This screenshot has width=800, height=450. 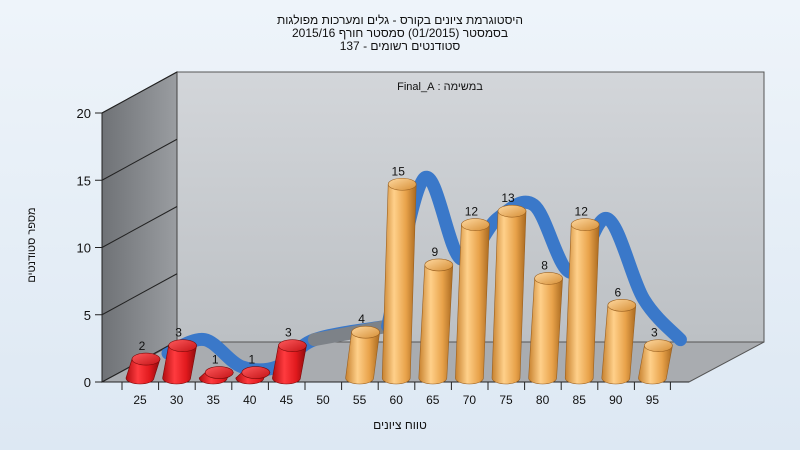 What do you see at coordinates (400, 33) in the screenshot?
I see `chart-title-line-2: בסמסטר (01/2015) סמסטר חורף 2015/16` at bounding box center [400, 33].